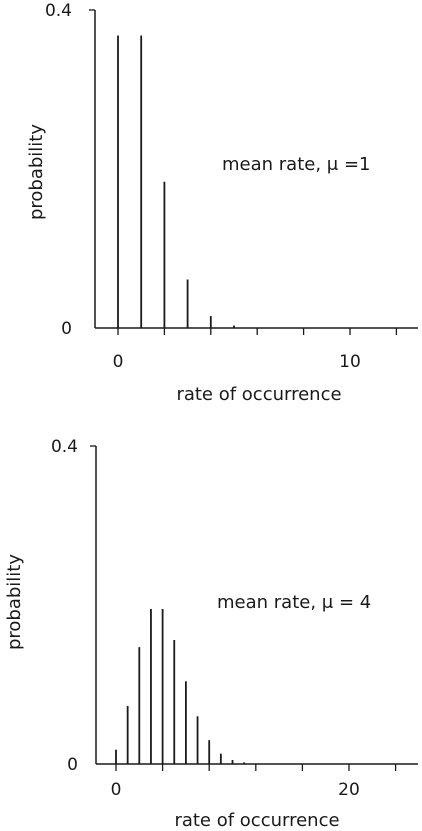  Describe the element at coordinates (349, 790) in the screenshot. I see `x-tick-label-twenty: 20` at that location.